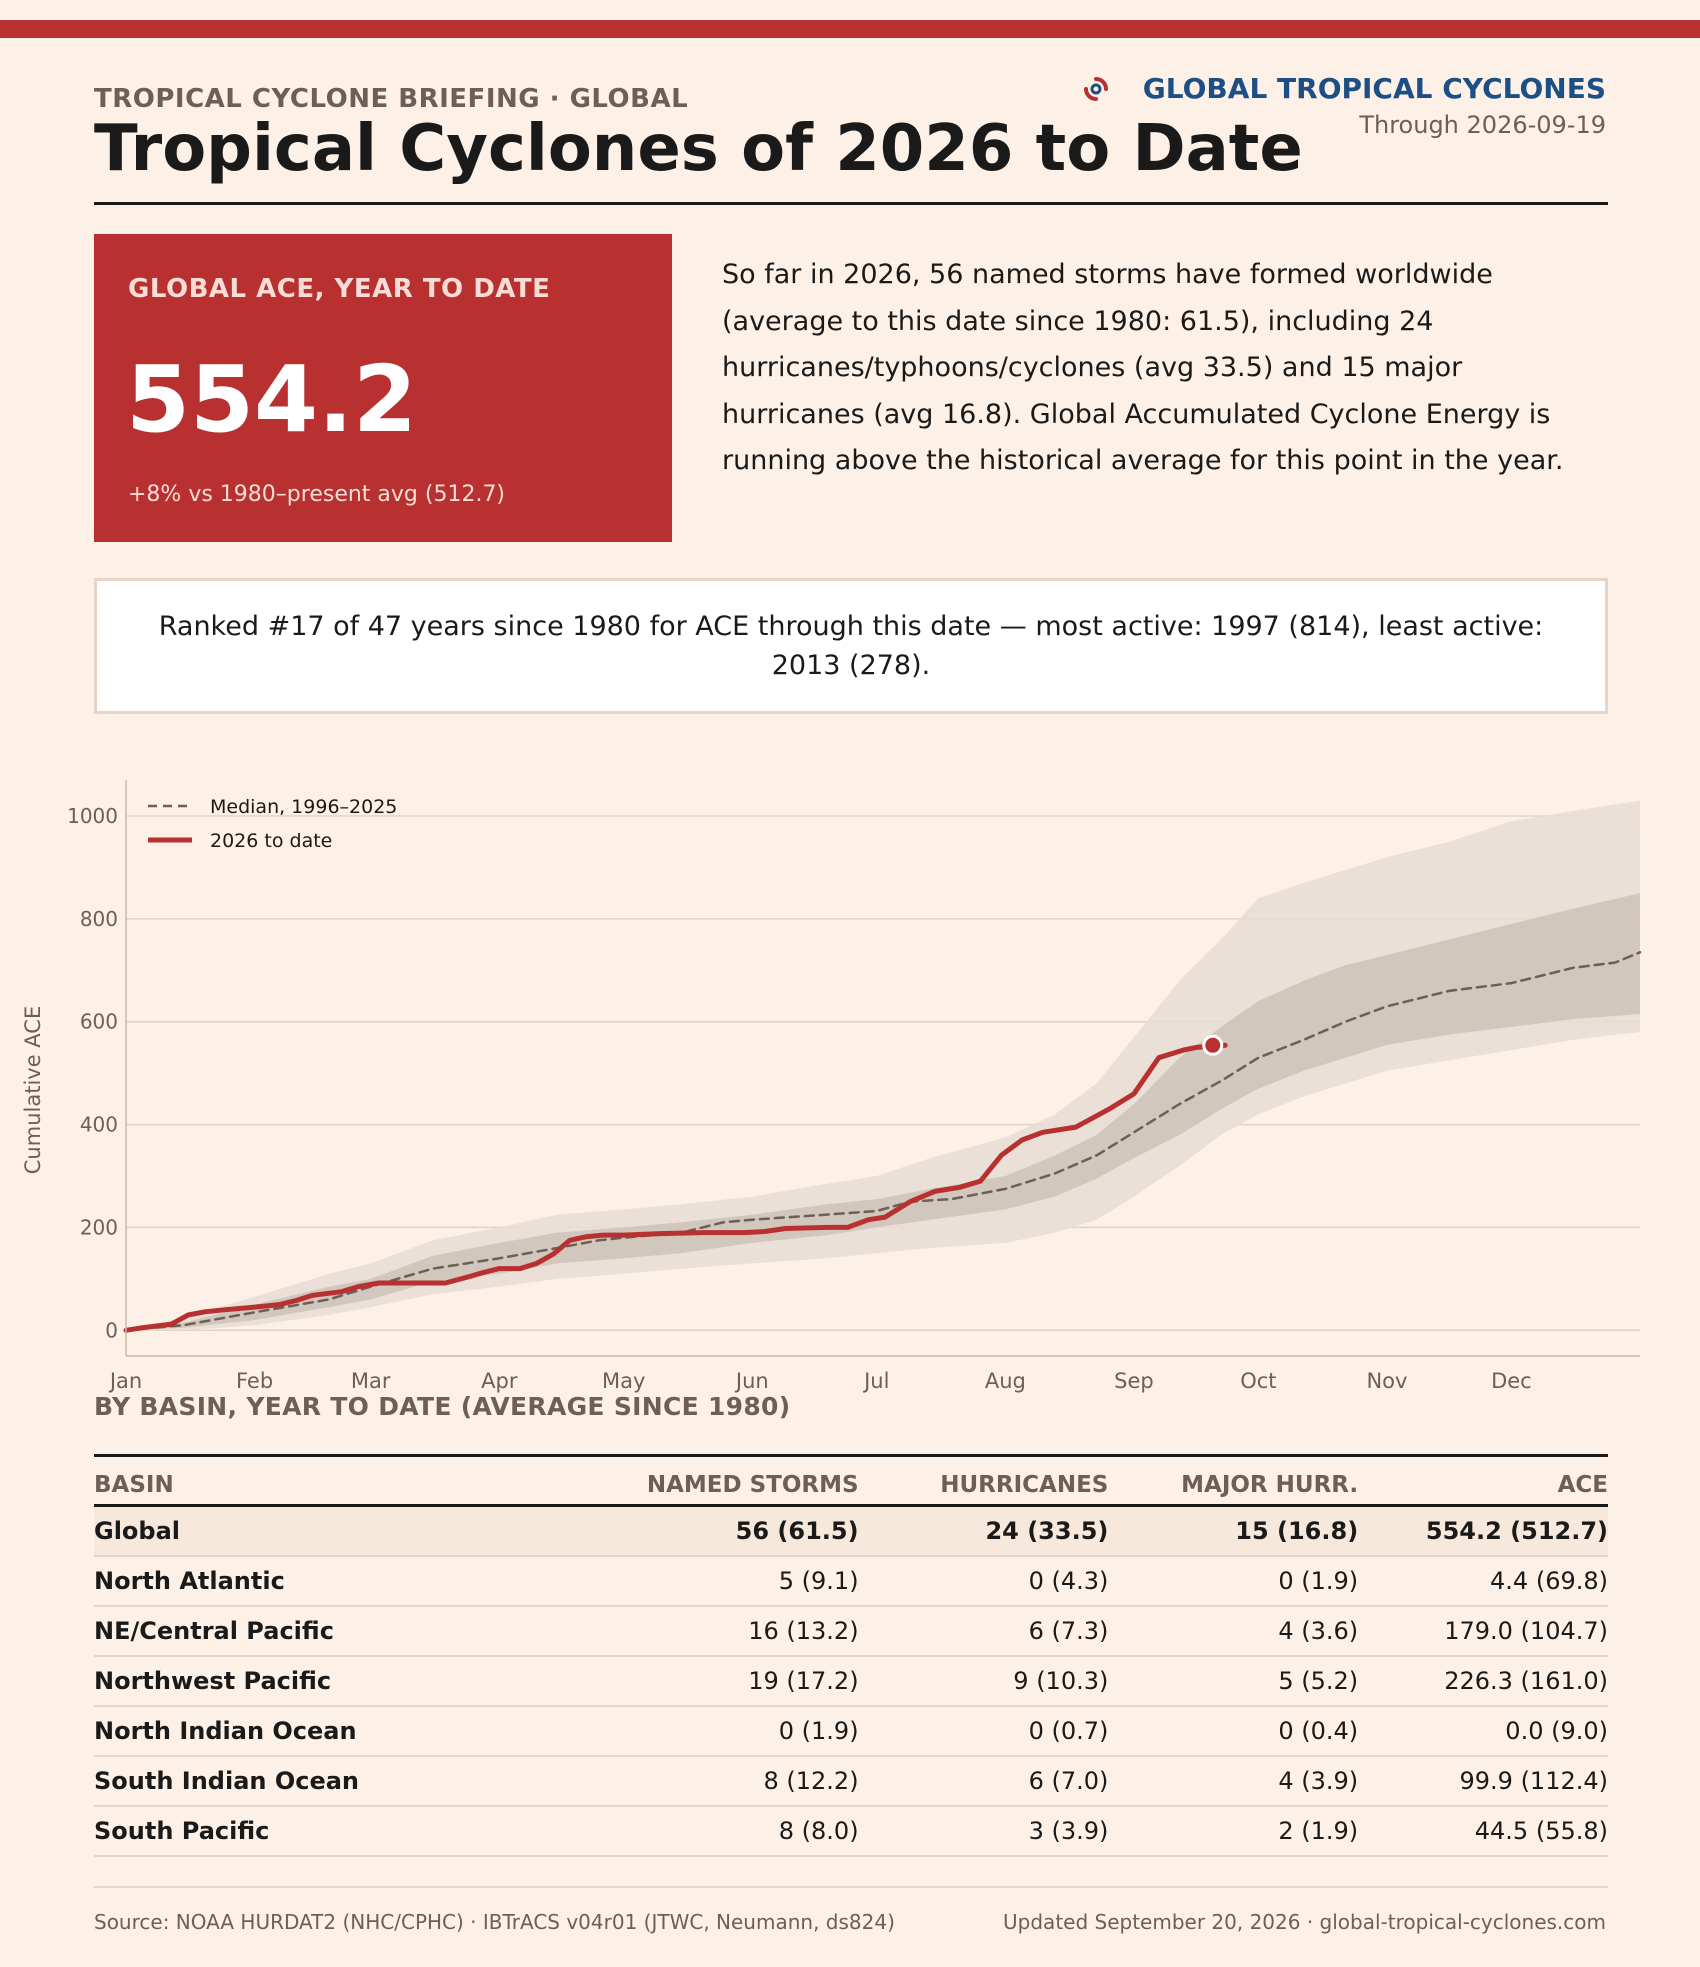  What do you see at coordinates (339, 289) in the screenshot?
I see `ace-label: GLOBAL ACE, YEAR TO DATE` at bounding box center [339, 289].